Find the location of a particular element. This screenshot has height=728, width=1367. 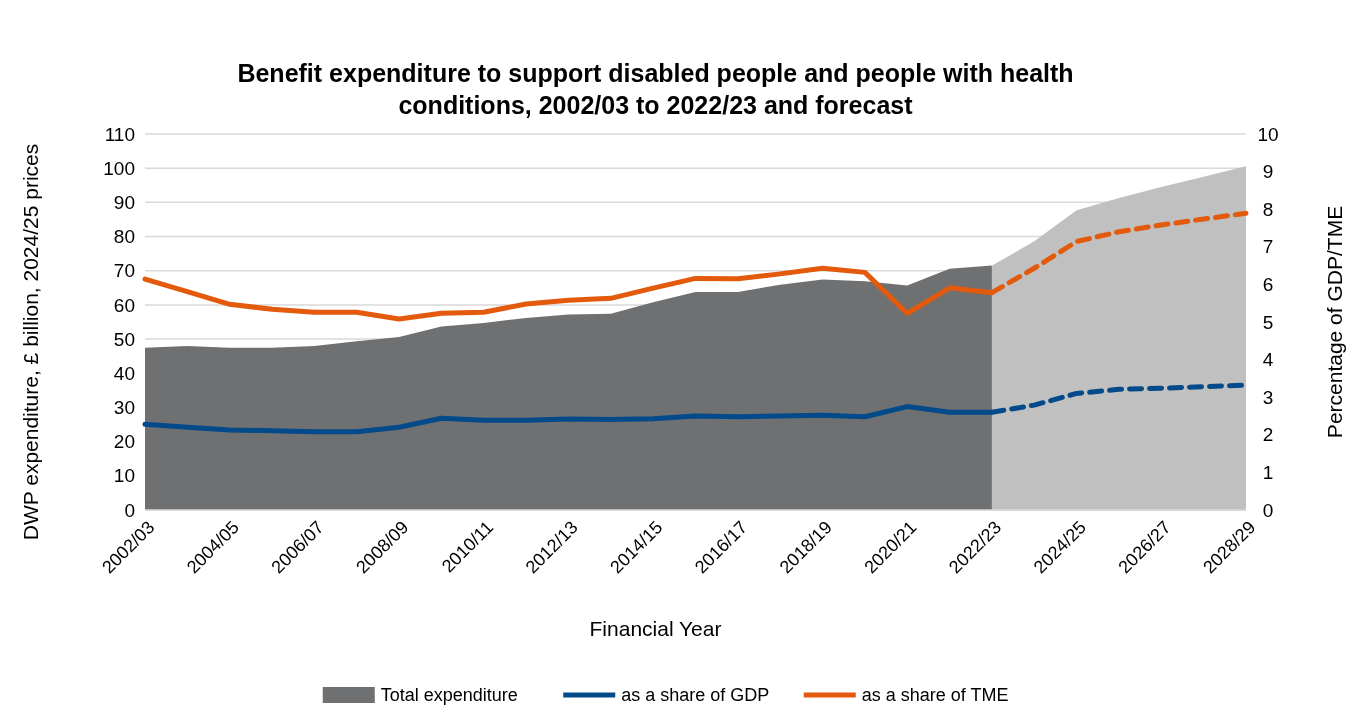

y-tick-label: 40 is located at coordinates (124, 373).